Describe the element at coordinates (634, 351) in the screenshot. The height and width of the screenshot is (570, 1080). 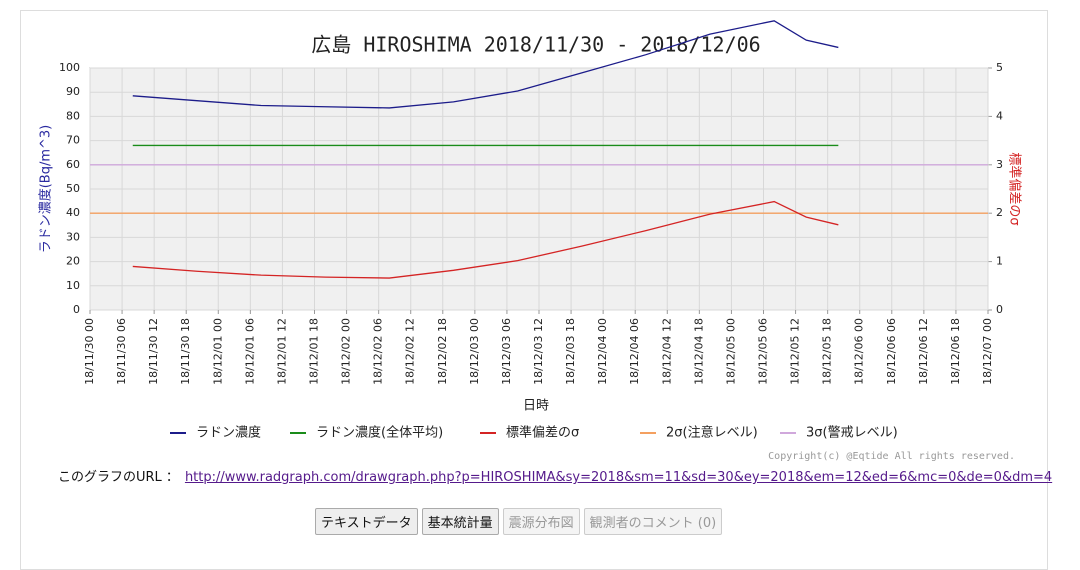
I see `x-tick-label: 18/12/04 06` at that location.